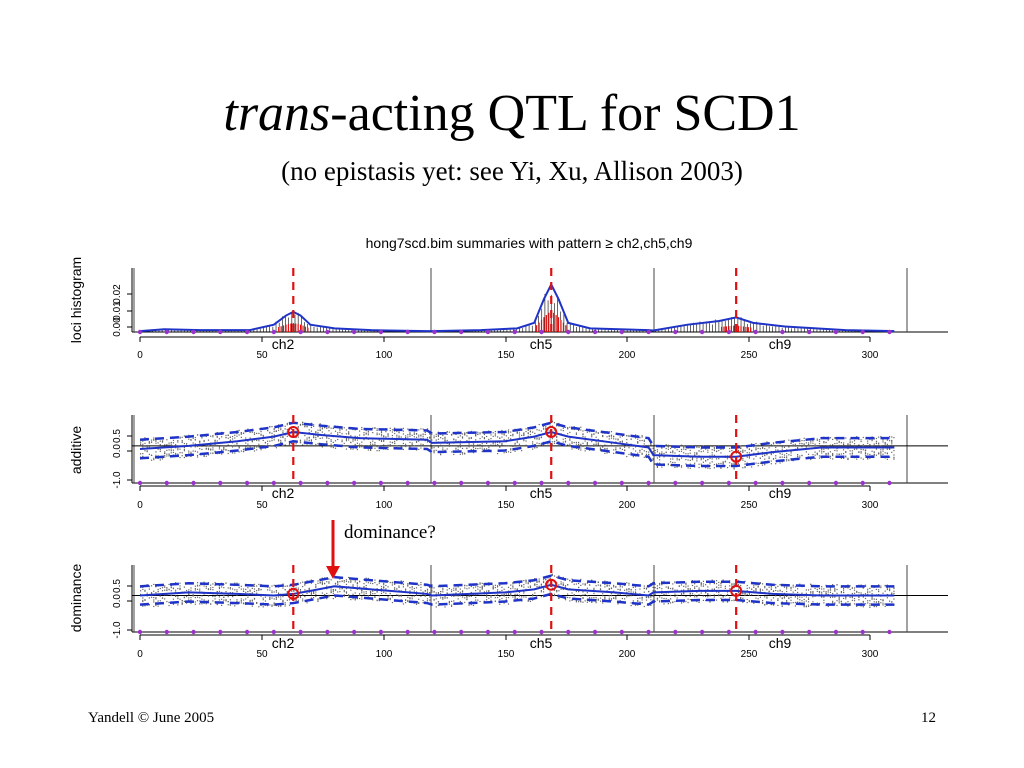 The image size is (1024, 768). I want to click on x-tick-label: 150, so click(506, 355).